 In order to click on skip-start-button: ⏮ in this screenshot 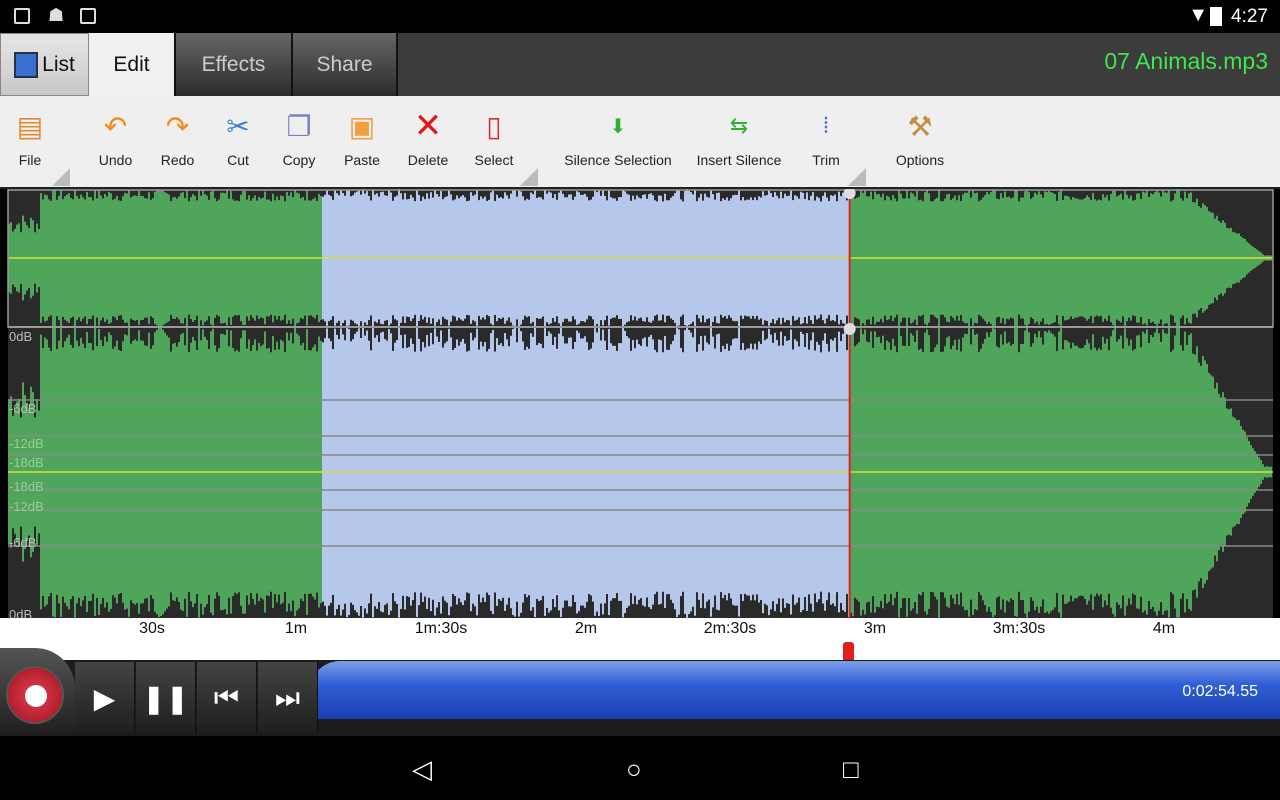, I will do `click(227, 698)`.